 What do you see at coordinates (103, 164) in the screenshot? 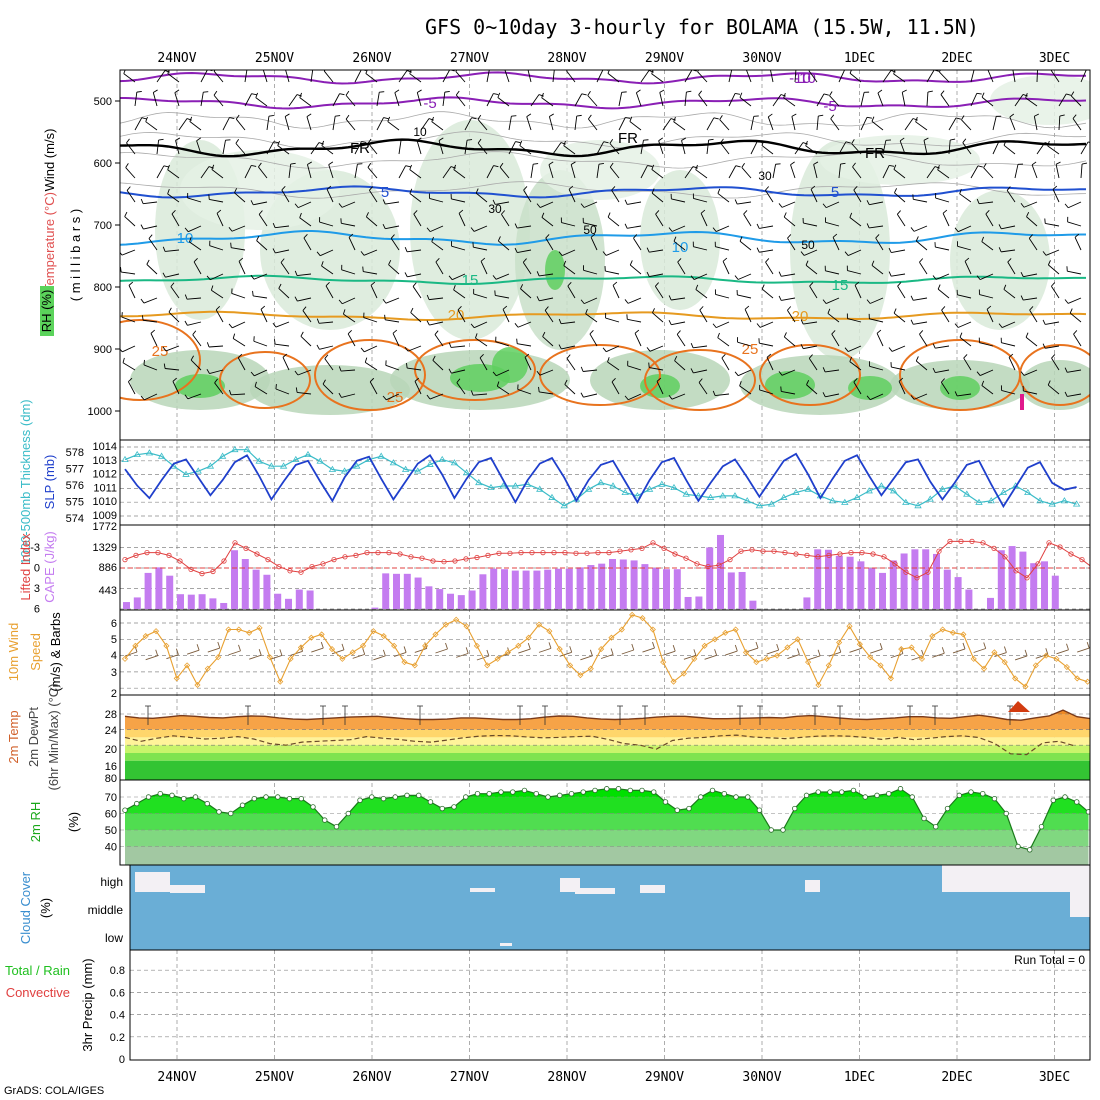
I see `pressure-tick-label: 600` at bounding box center [103, 164].